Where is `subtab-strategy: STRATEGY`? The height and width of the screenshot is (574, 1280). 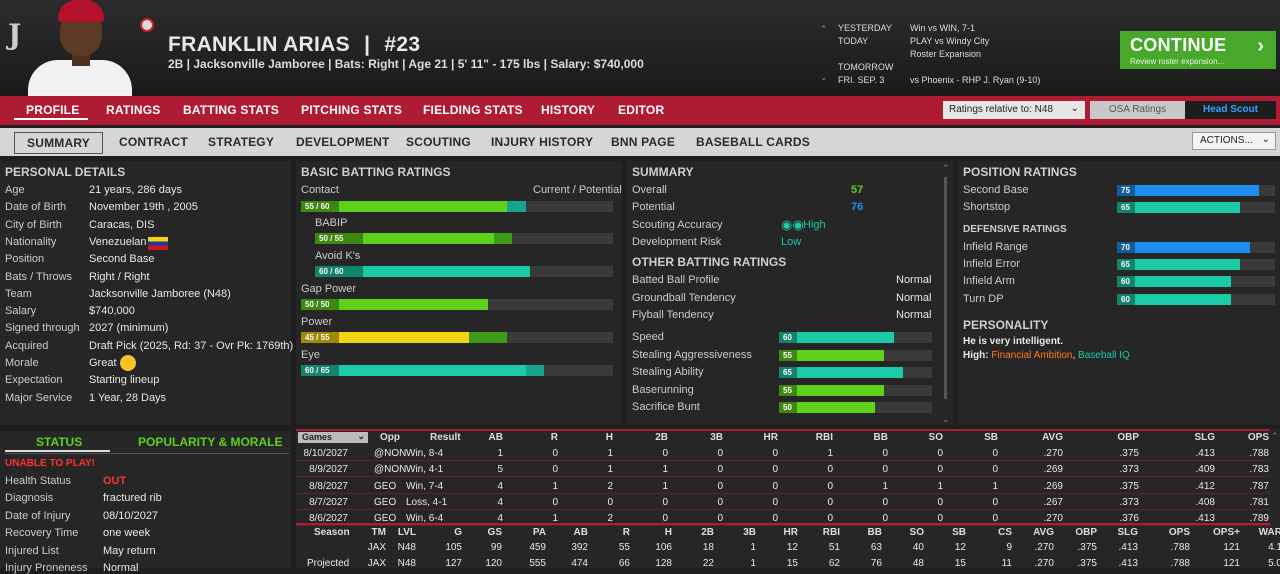 subtab-strategy: STRATEGY is located at coordinates (241, 142).